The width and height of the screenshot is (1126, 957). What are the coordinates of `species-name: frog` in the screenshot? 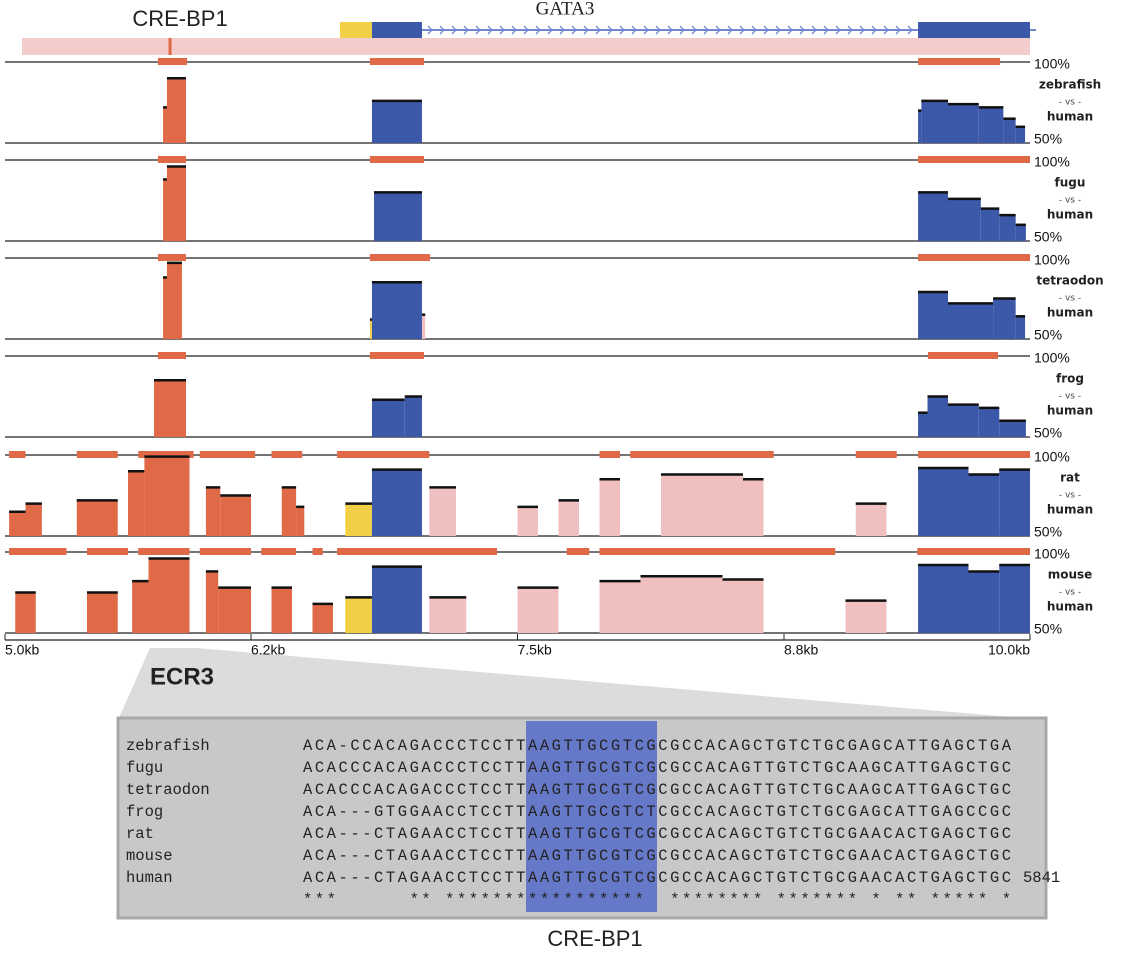 It's located at (144, 812).